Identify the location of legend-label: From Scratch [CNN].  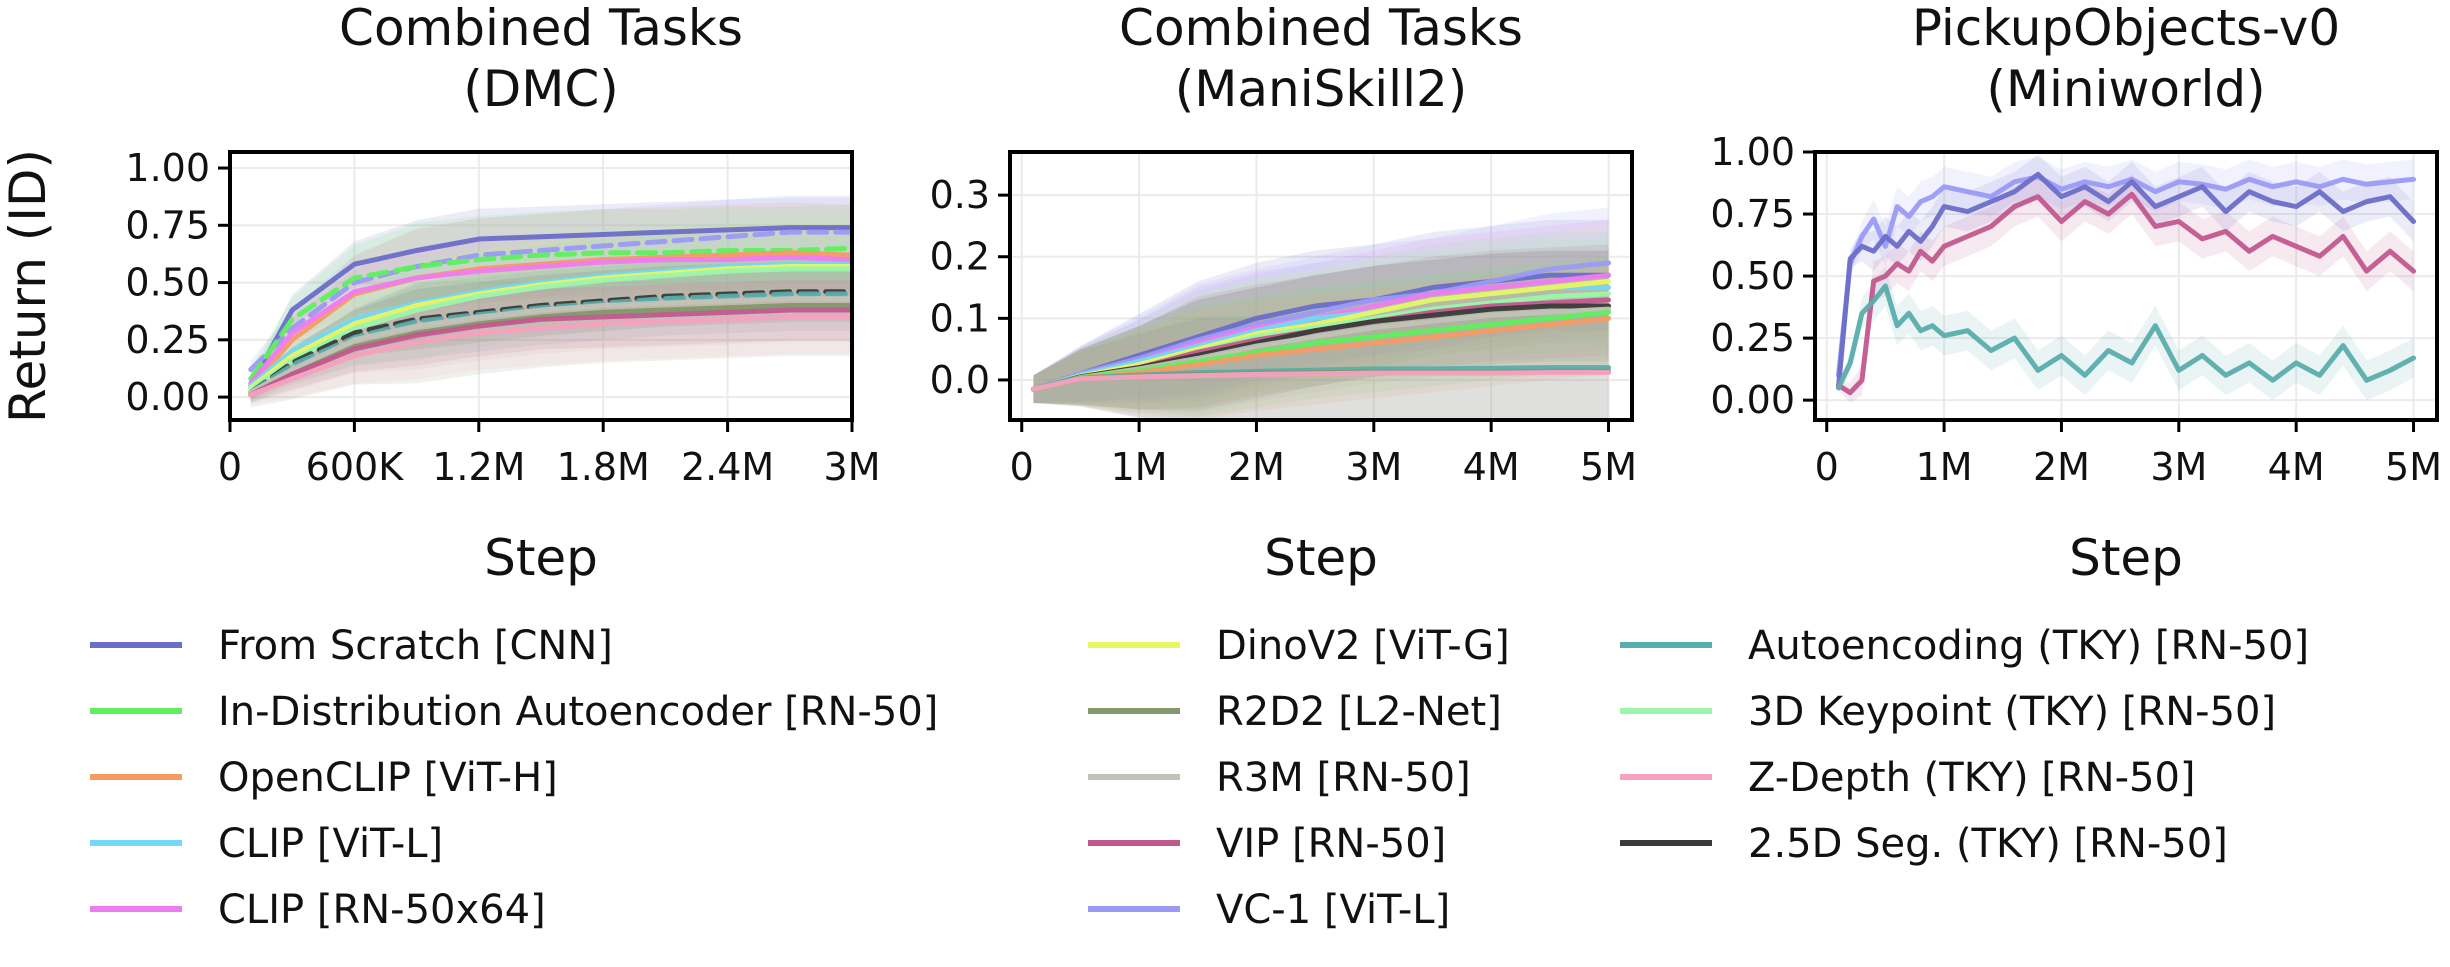
(415, 646).